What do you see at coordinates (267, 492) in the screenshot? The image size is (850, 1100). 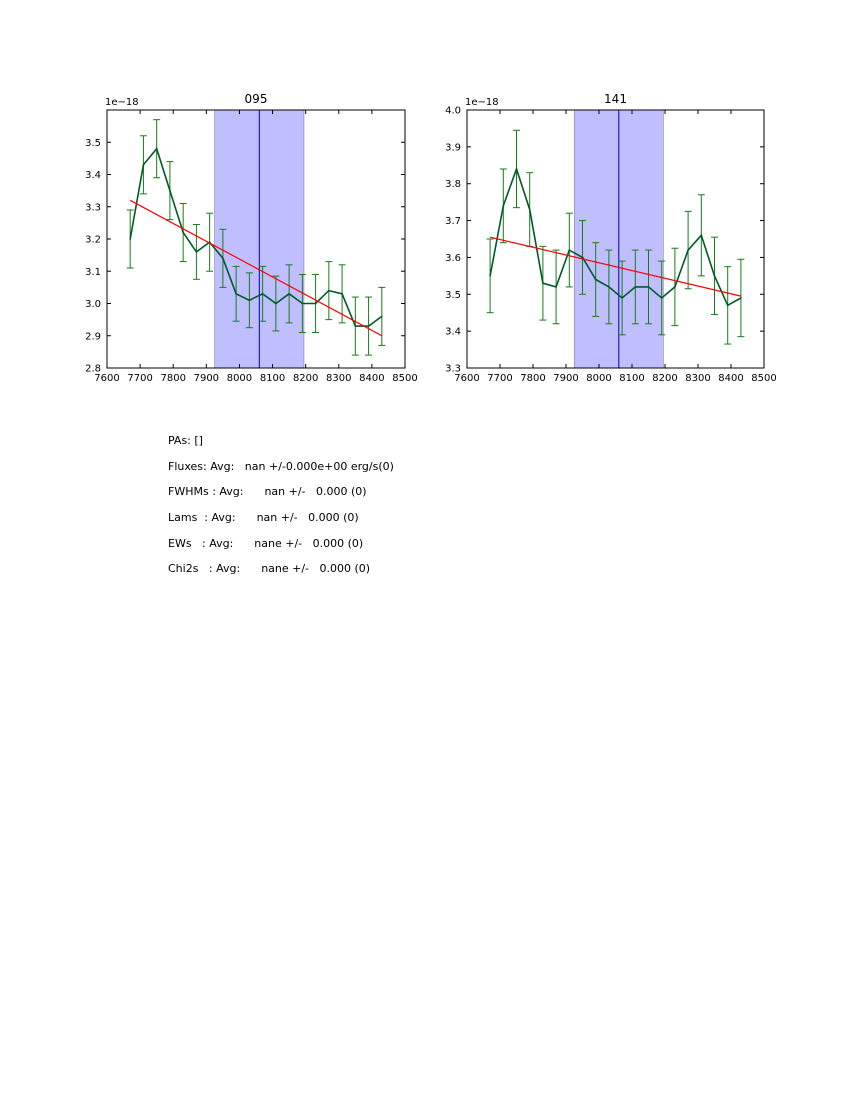 I see `summary-fwhms: FWHMs : Avg: nan +/- 0.000 (0)` at bounding box center [267, 492].